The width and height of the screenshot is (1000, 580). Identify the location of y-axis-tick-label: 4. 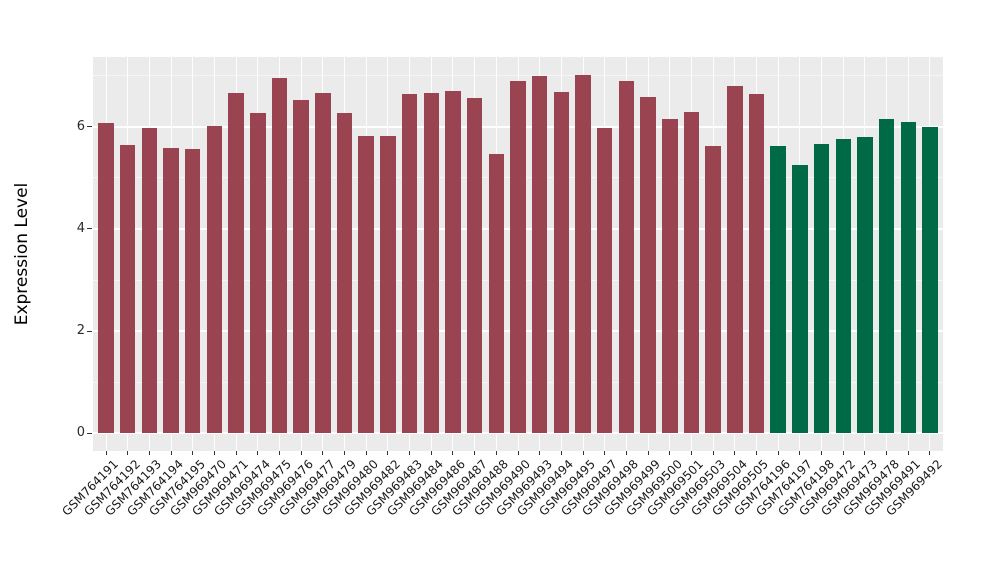
(80, 228).